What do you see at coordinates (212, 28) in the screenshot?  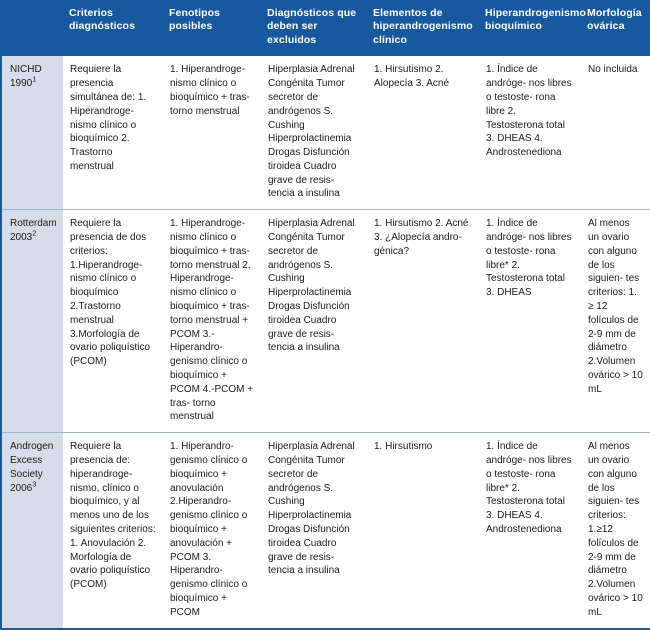 I see `column-header-fenotipos-posibles: Fenotipos posibles` at bounding box center [212, 28].